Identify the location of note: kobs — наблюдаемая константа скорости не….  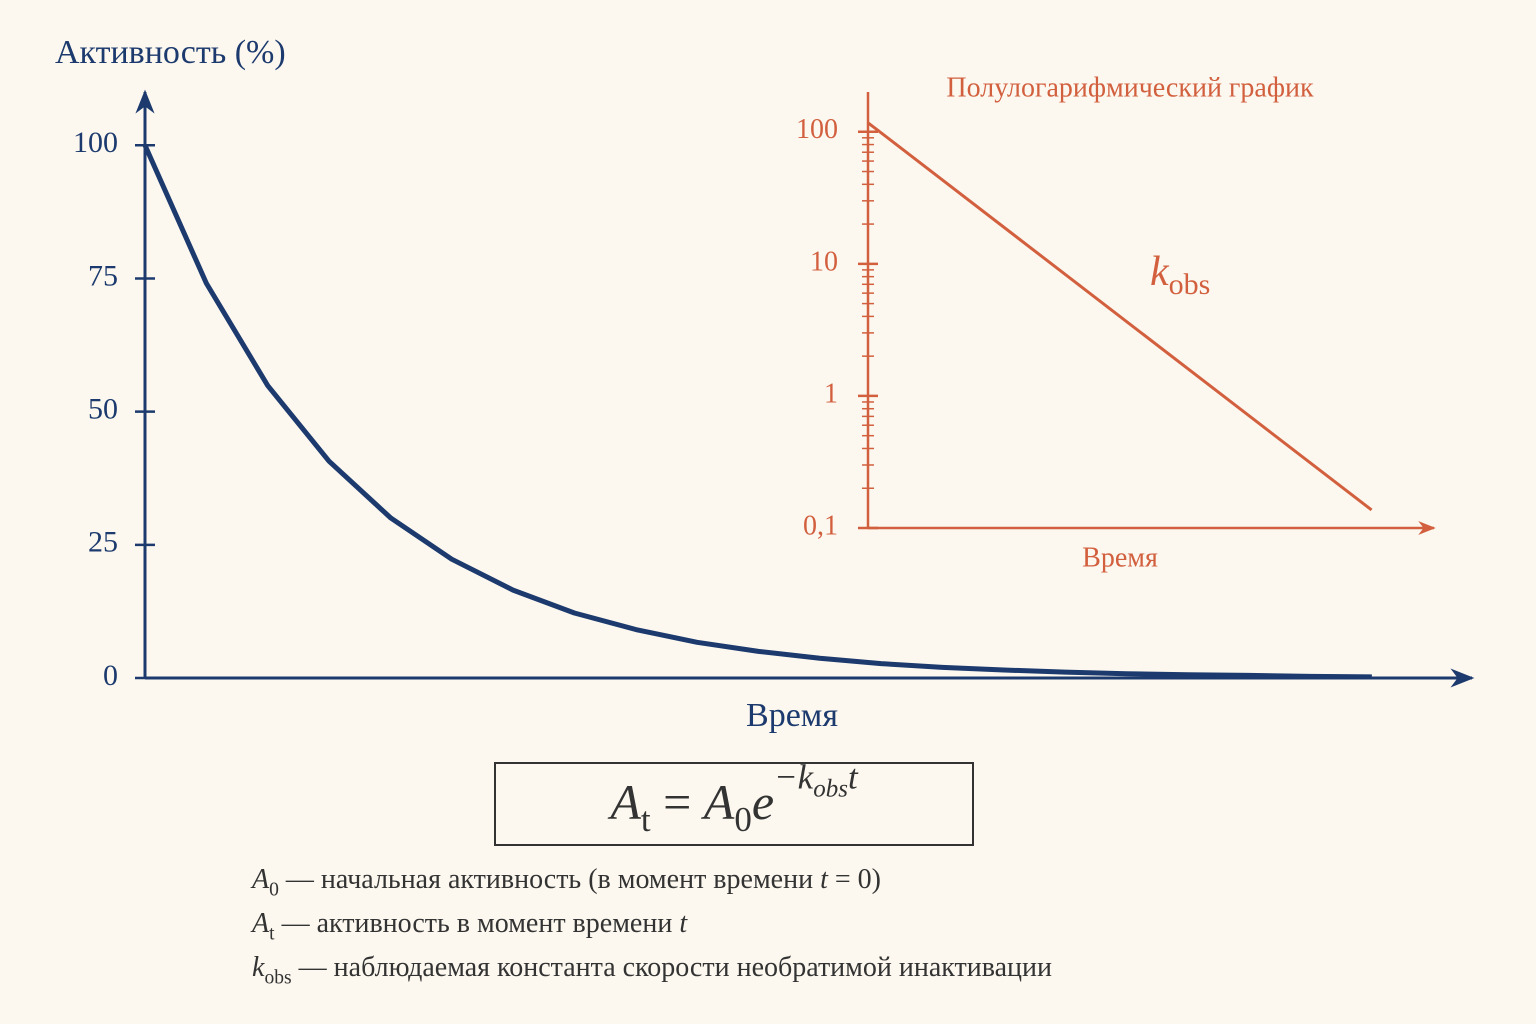
(652, 969).